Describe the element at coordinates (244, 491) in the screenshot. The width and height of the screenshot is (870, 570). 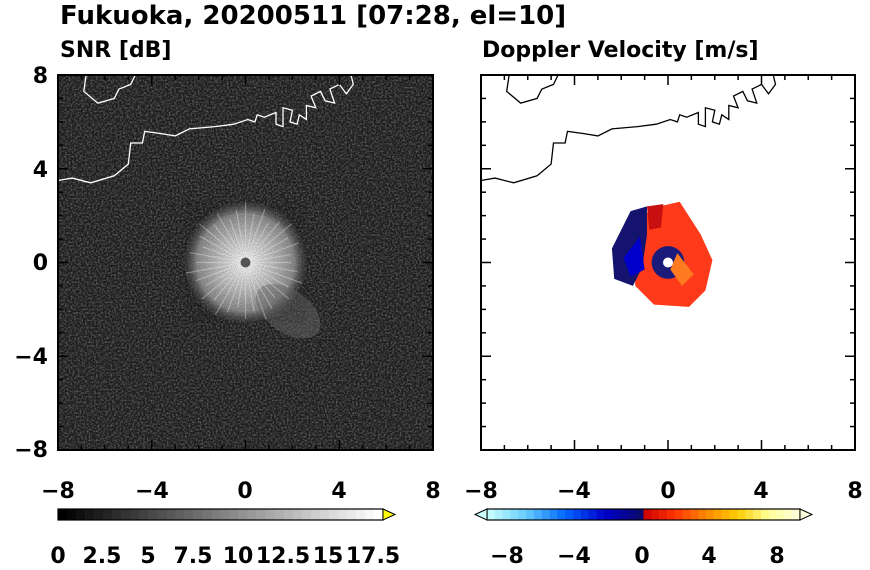
I see `snr-xtick-label: 0` at that location.